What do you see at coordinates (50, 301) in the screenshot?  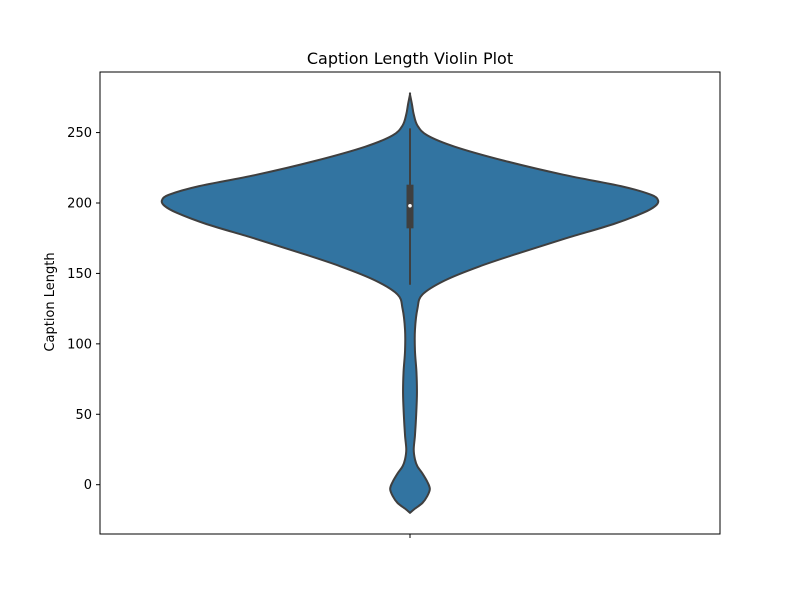 I see `y-axis-label: Caption Length` at bounding box center [50, 301].